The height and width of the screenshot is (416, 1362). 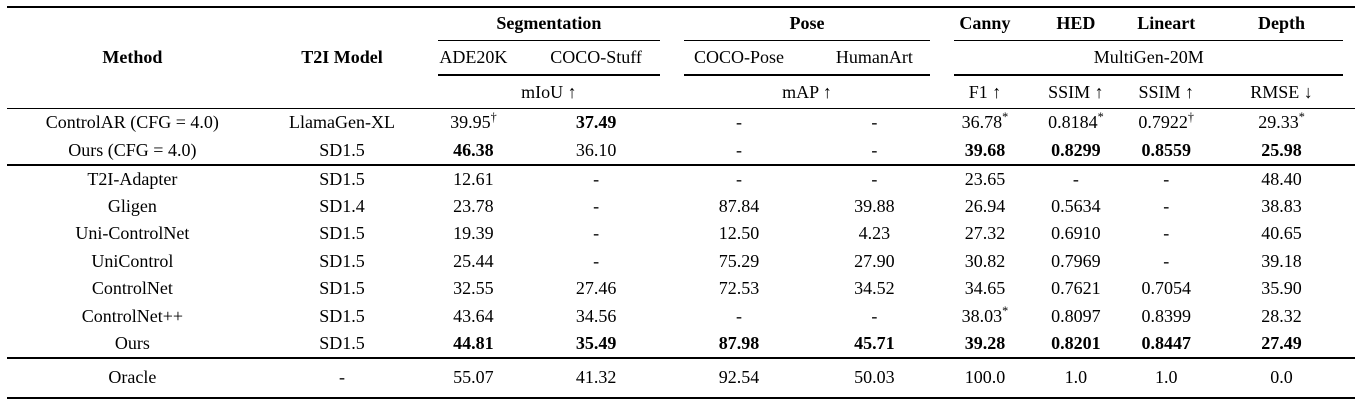 I want to click on f1-metric-header: F1 ↑, so click(x=985, y=91).